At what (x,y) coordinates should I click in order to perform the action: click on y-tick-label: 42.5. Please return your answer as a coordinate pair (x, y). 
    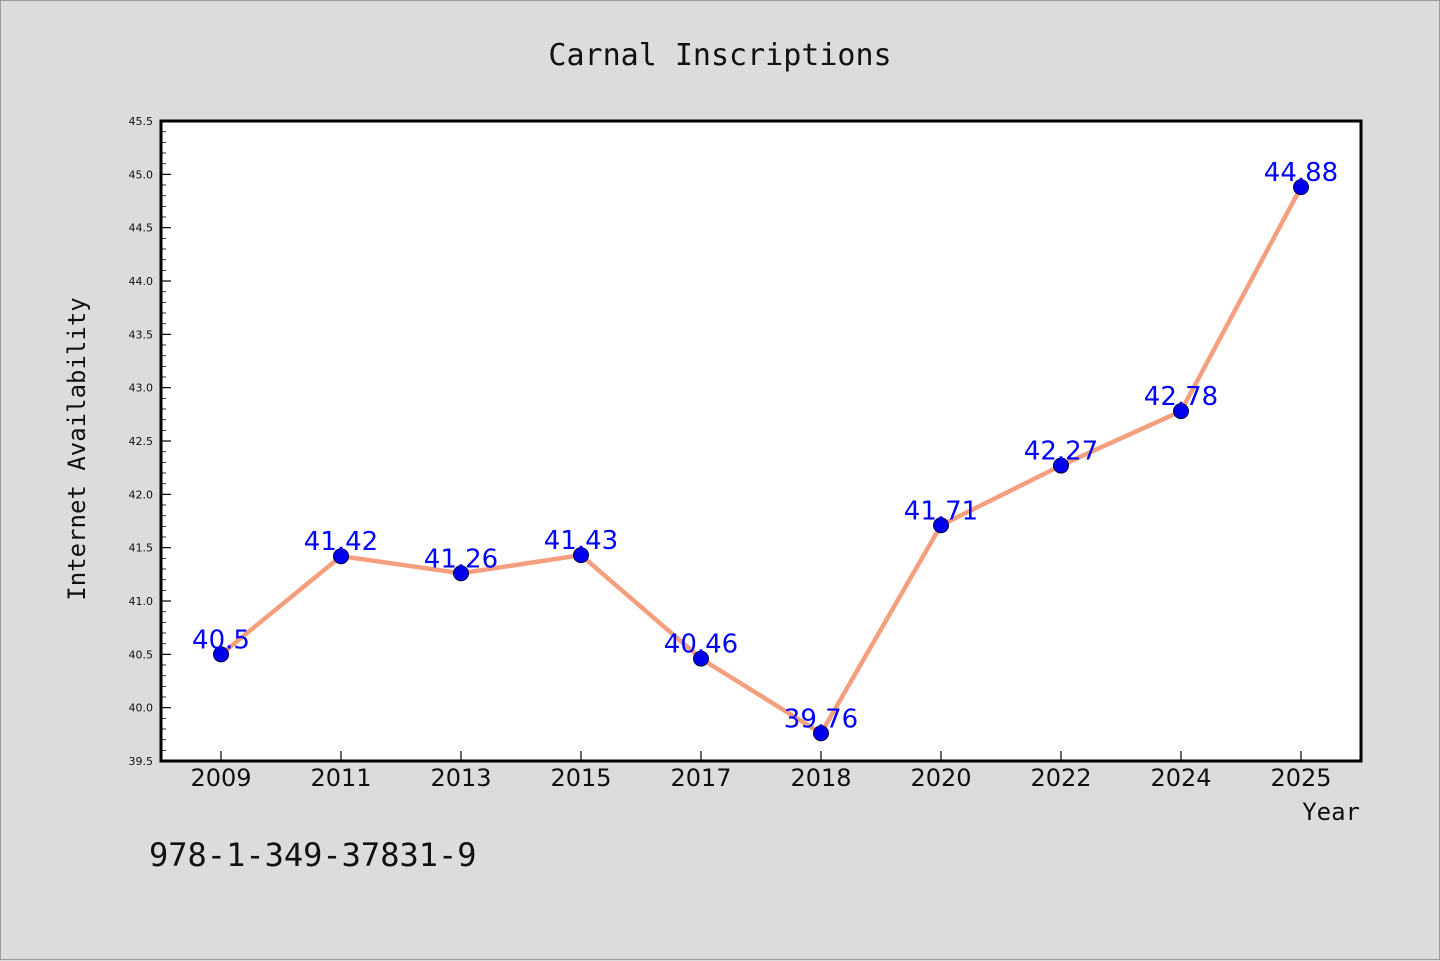
    Looking at the image, I should click on (141, 441).